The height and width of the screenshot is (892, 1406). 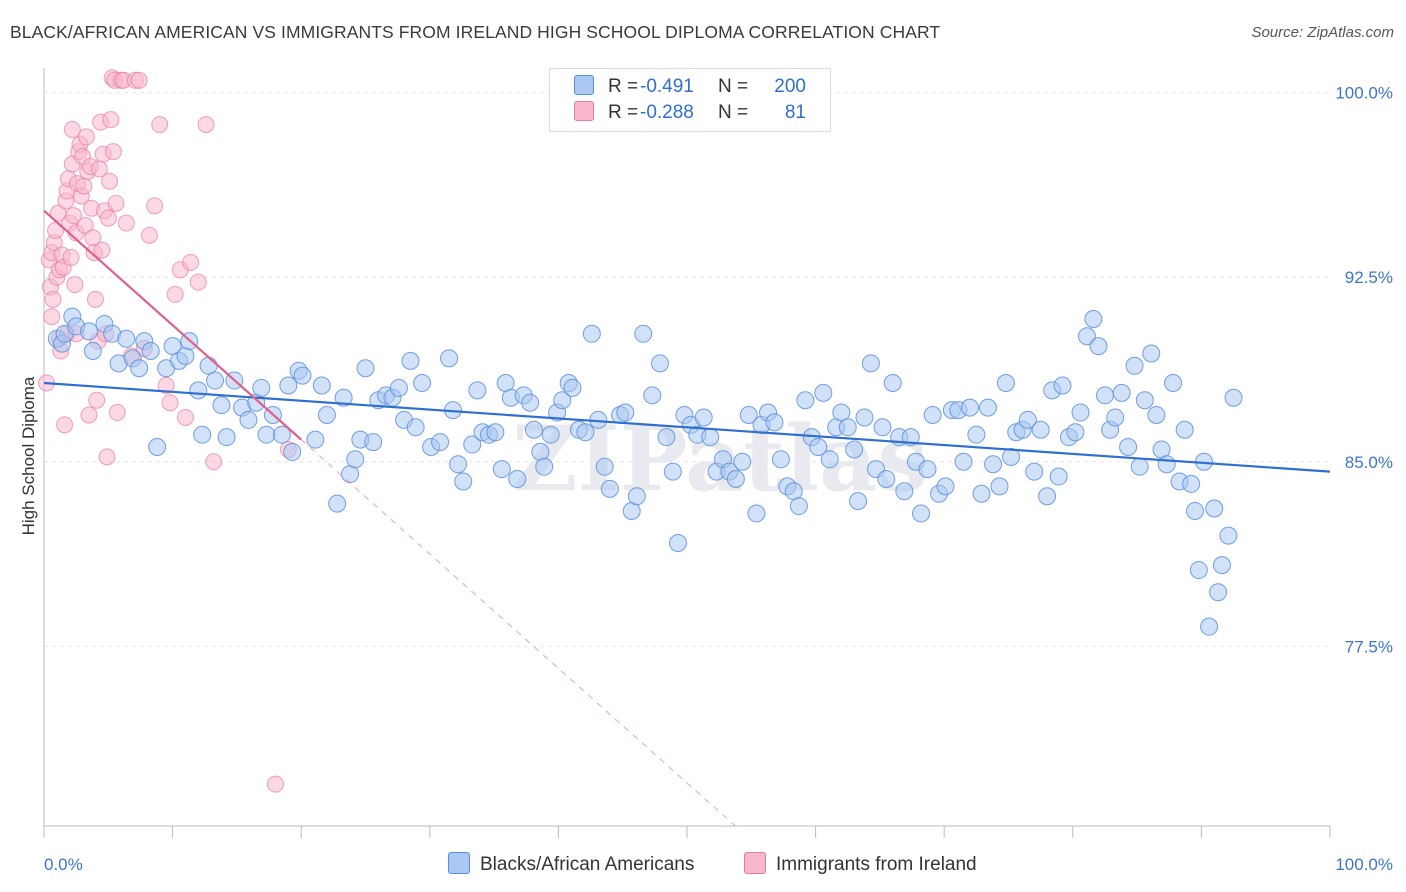 I want to click on bottom-legend-black: Blacks/African Americans, so click(x=571, y=864).